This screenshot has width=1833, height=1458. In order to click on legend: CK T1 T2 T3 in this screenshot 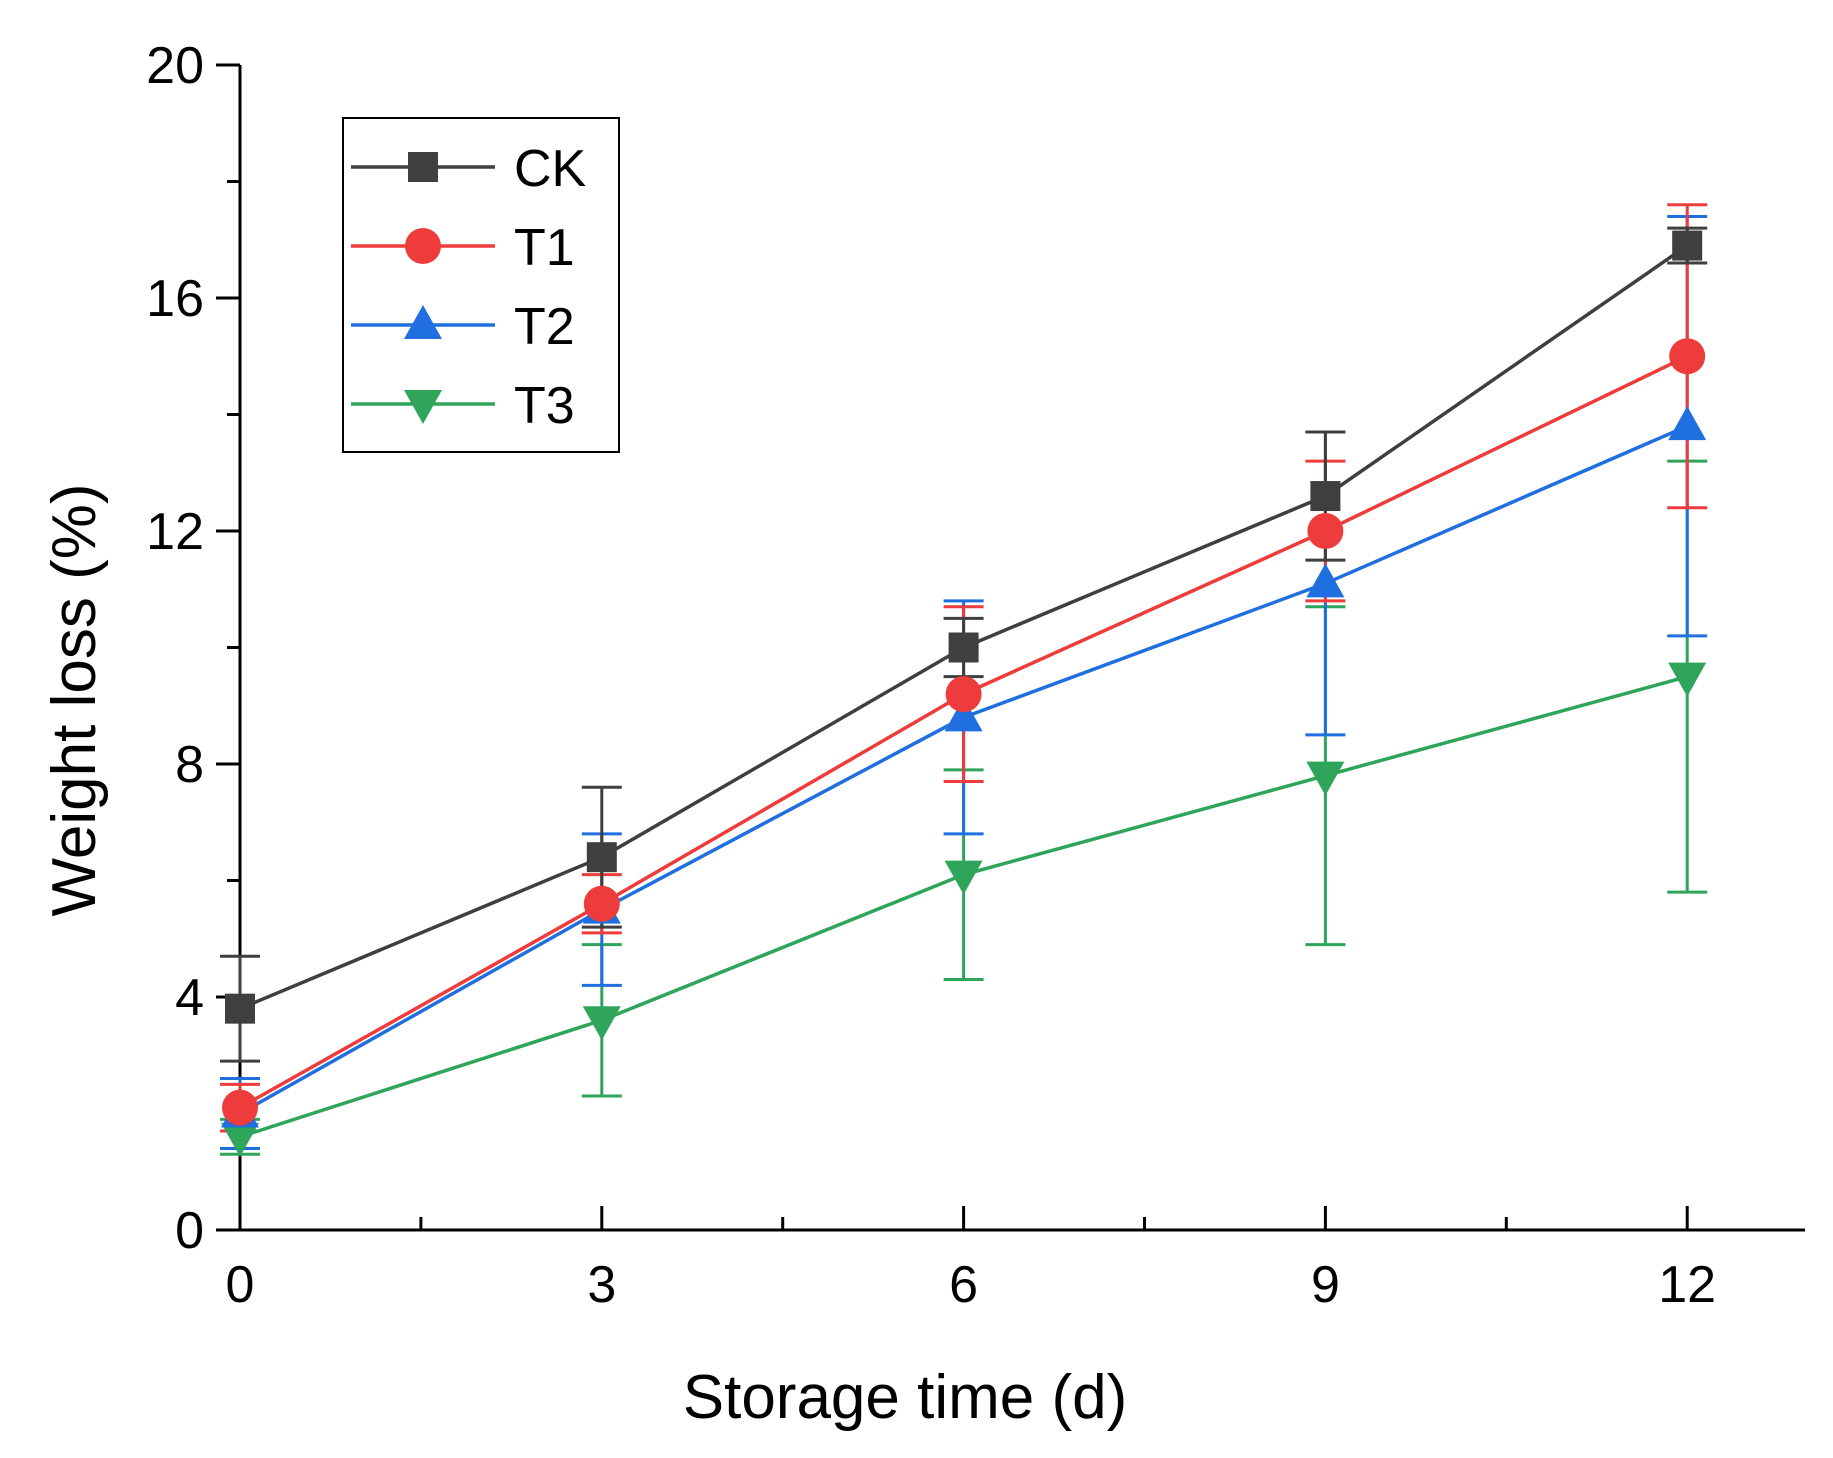, I will do `click(481, 285)`.